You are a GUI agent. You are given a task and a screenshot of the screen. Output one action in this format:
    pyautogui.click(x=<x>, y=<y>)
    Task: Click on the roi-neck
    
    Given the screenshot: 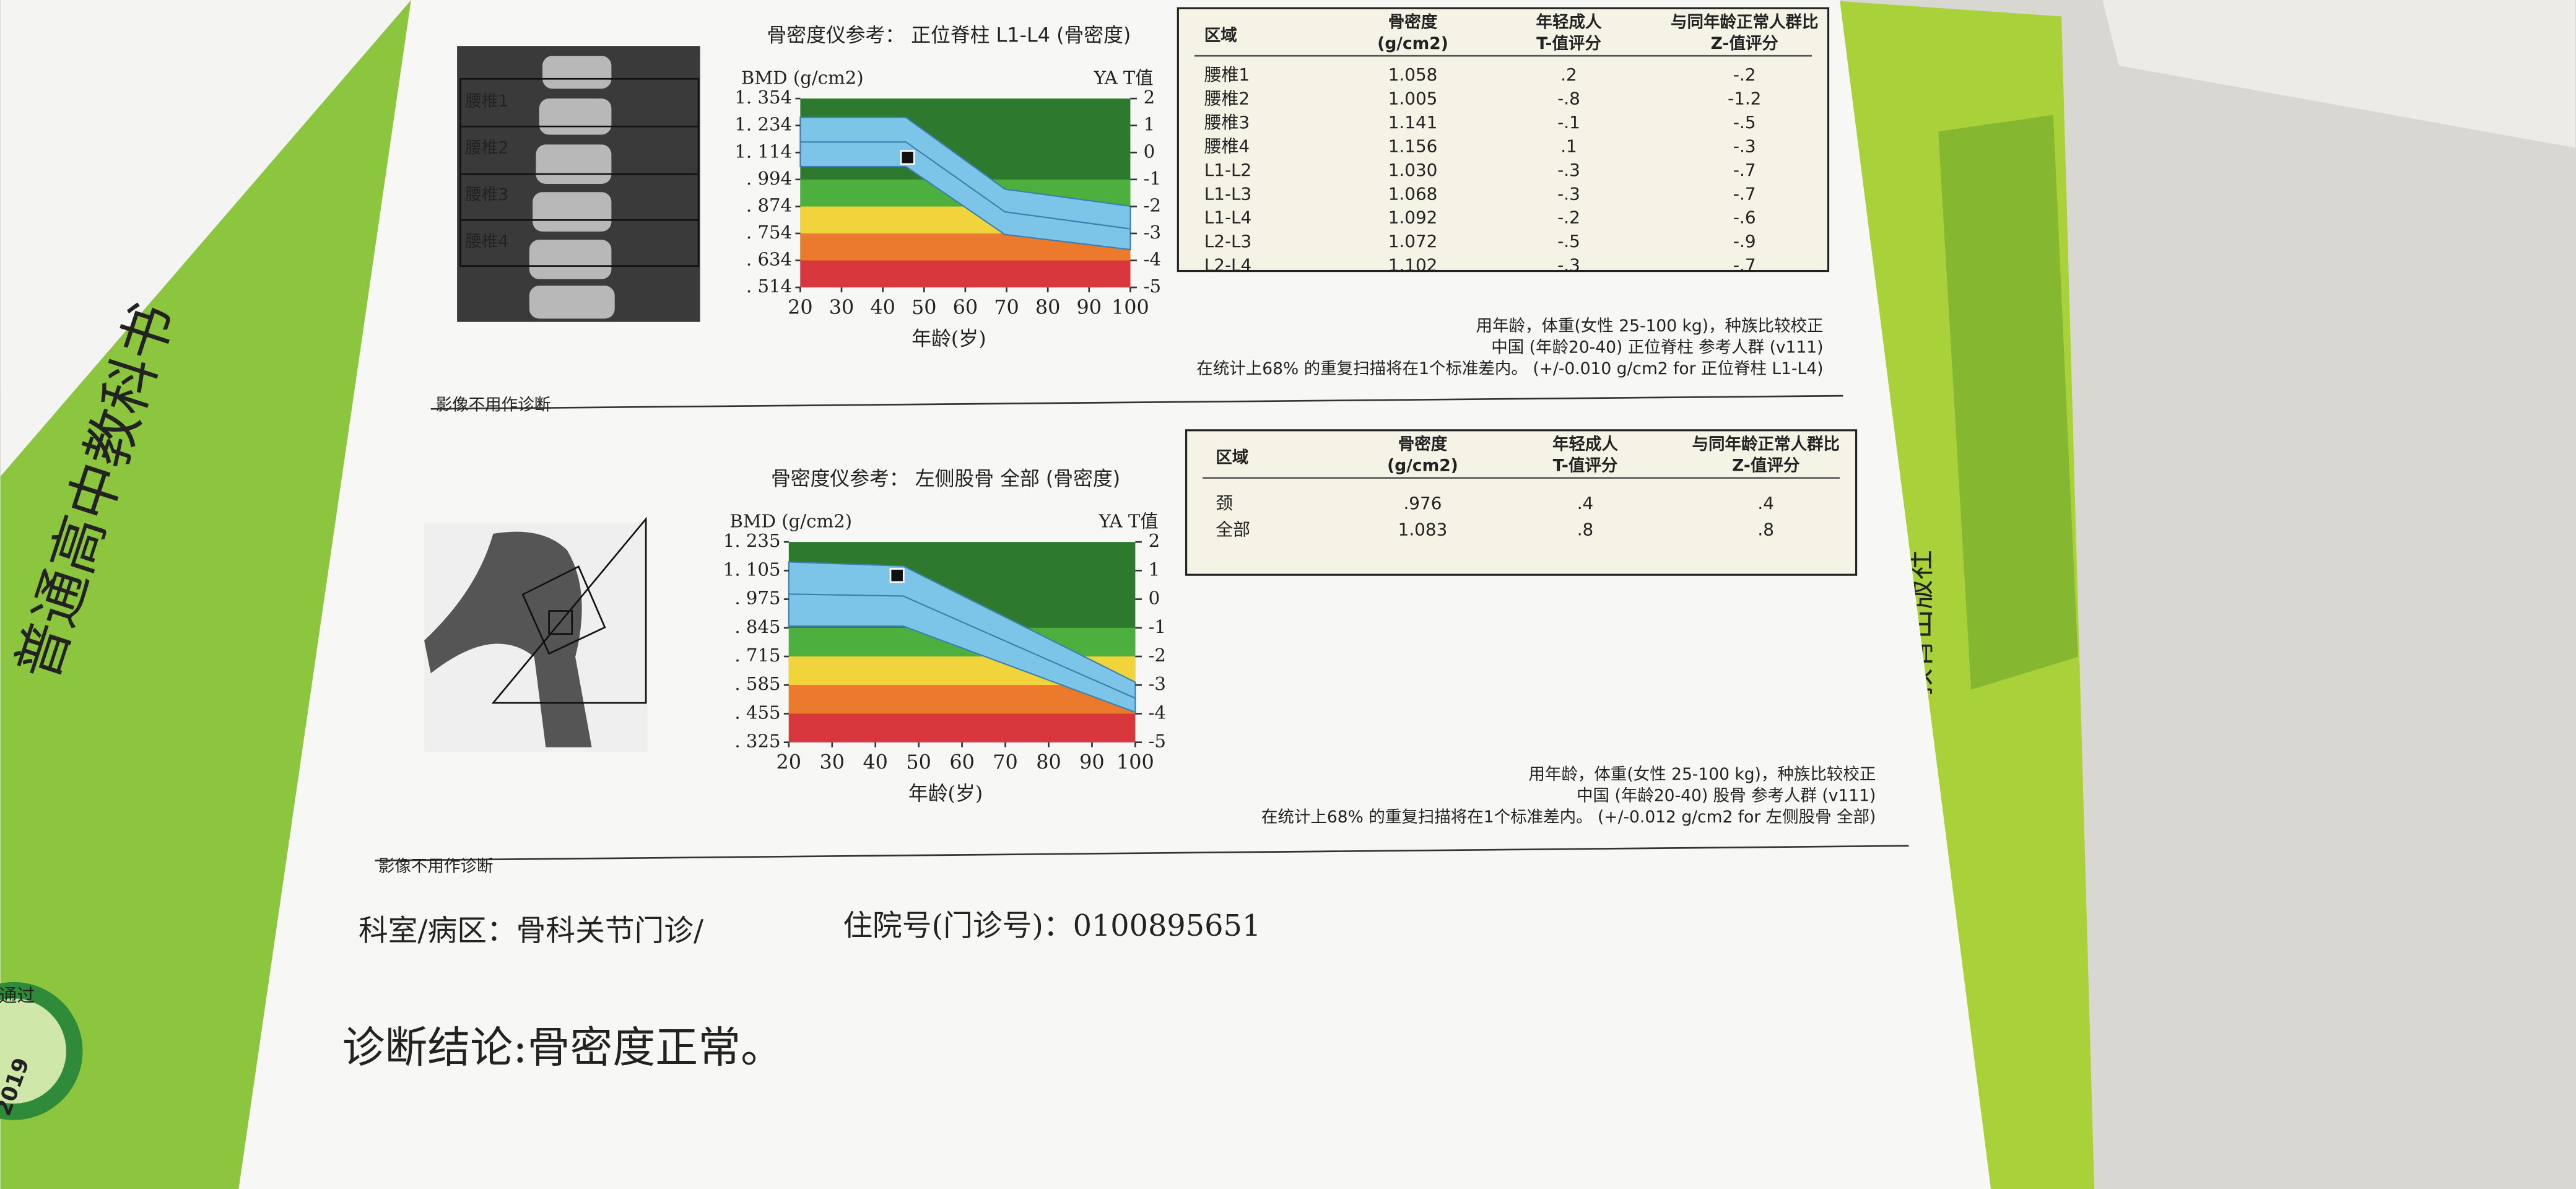 What is the action you would take?
    pyautogui.click(x=563, y=610)
    